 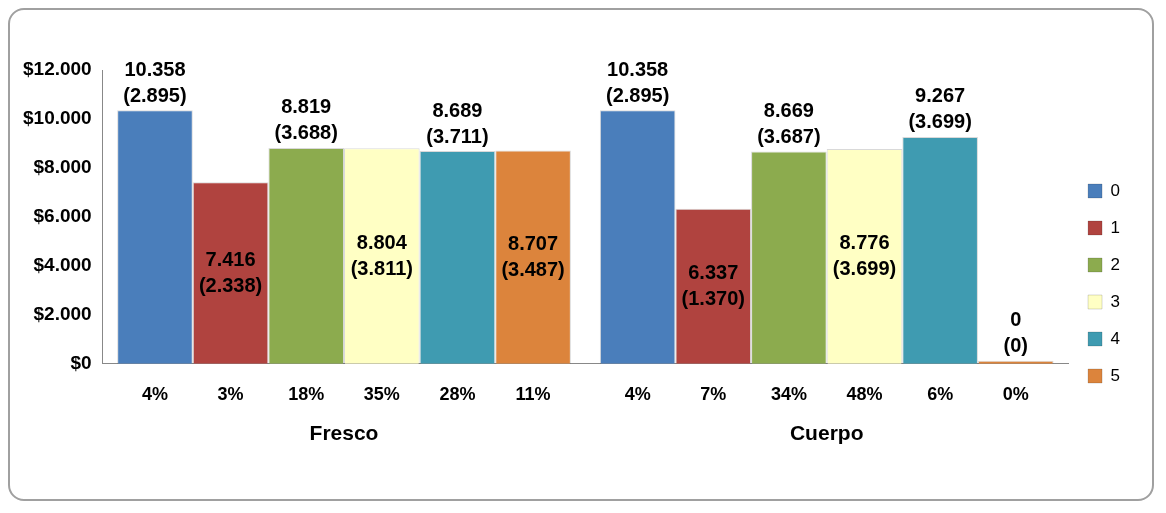 I want to click on y-tick-label: $8.000, so click(x=62, y=167).